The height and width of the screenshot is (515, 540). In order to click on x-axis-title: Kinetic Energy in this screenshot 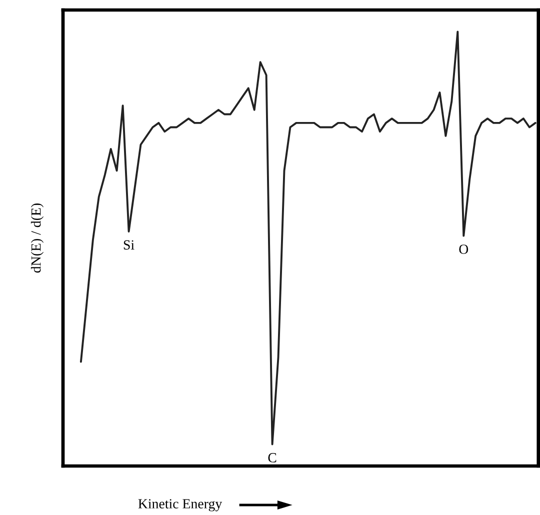, I will do `click(180, 505)`.